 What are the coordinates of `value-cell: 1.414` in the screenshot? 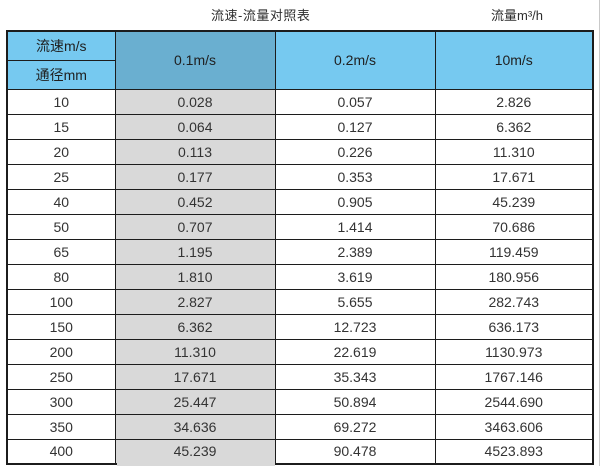 It's located at (355, 226).